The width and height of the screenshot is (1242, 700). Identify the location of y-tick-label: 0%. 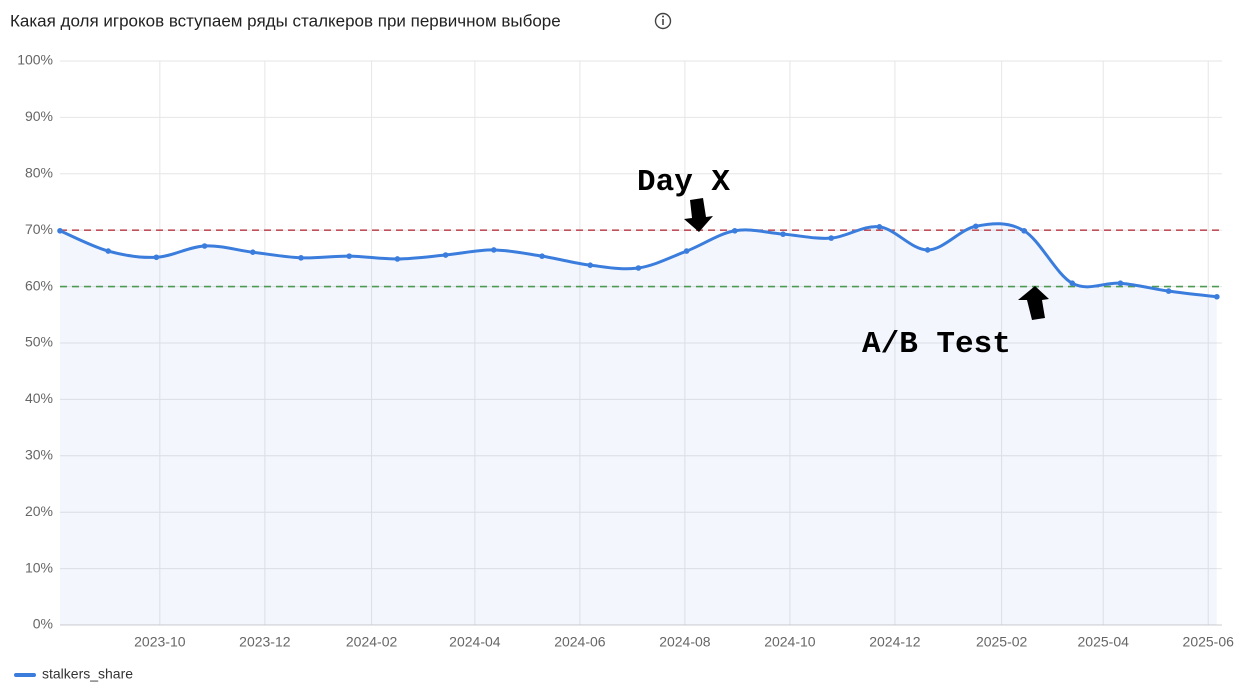
(43, 624).